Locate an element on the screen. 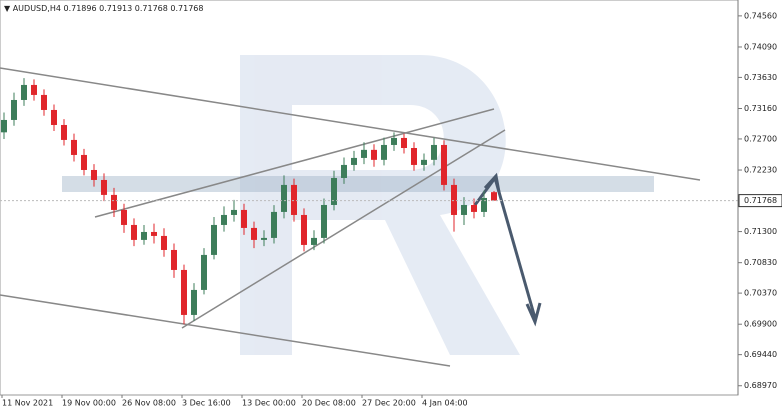 The height and width of the screenshot is (408, 782). current-price-box is located at coordinates (760, 201).